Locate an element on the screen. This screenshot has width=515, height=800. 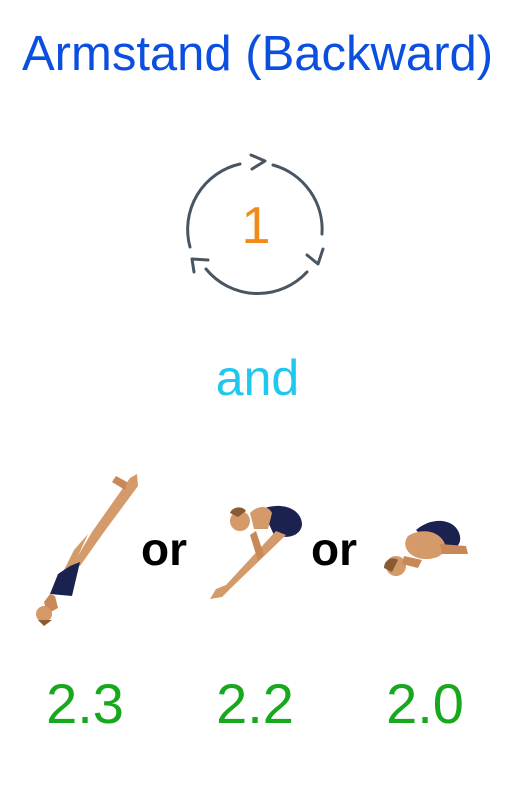
degree-of-difficulty-straight: 2.3 is located at coordinates (85, 703).